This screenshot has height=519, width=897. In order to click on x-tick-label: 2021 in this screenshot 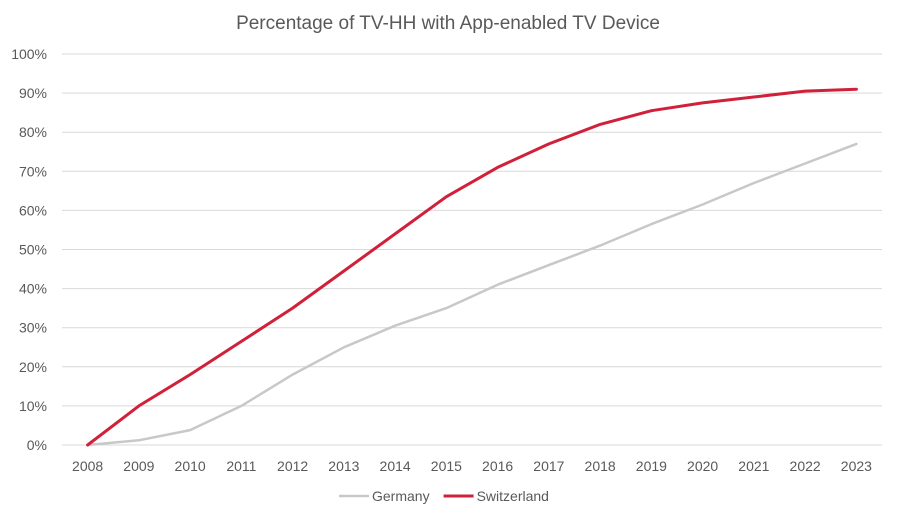, I will do `click(753, 466)`.